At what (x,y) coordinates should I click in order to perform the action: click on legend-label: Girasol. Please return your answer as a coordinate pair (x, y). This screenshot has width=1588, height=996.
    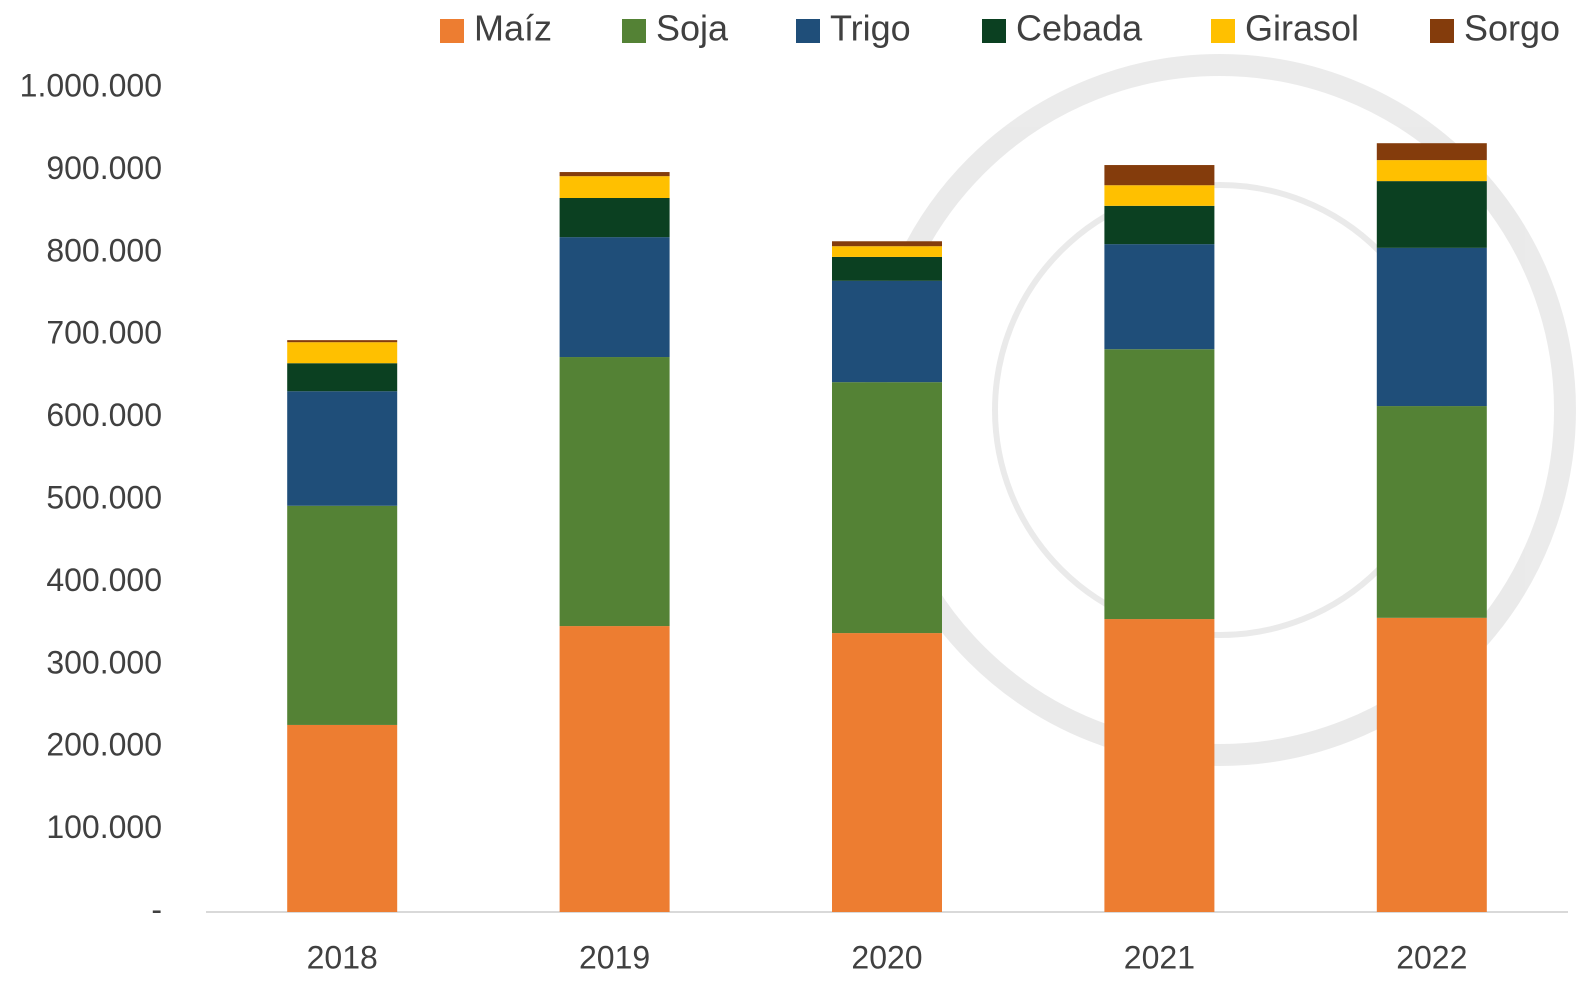
    Looking at the image, I should click on (1302, 28).